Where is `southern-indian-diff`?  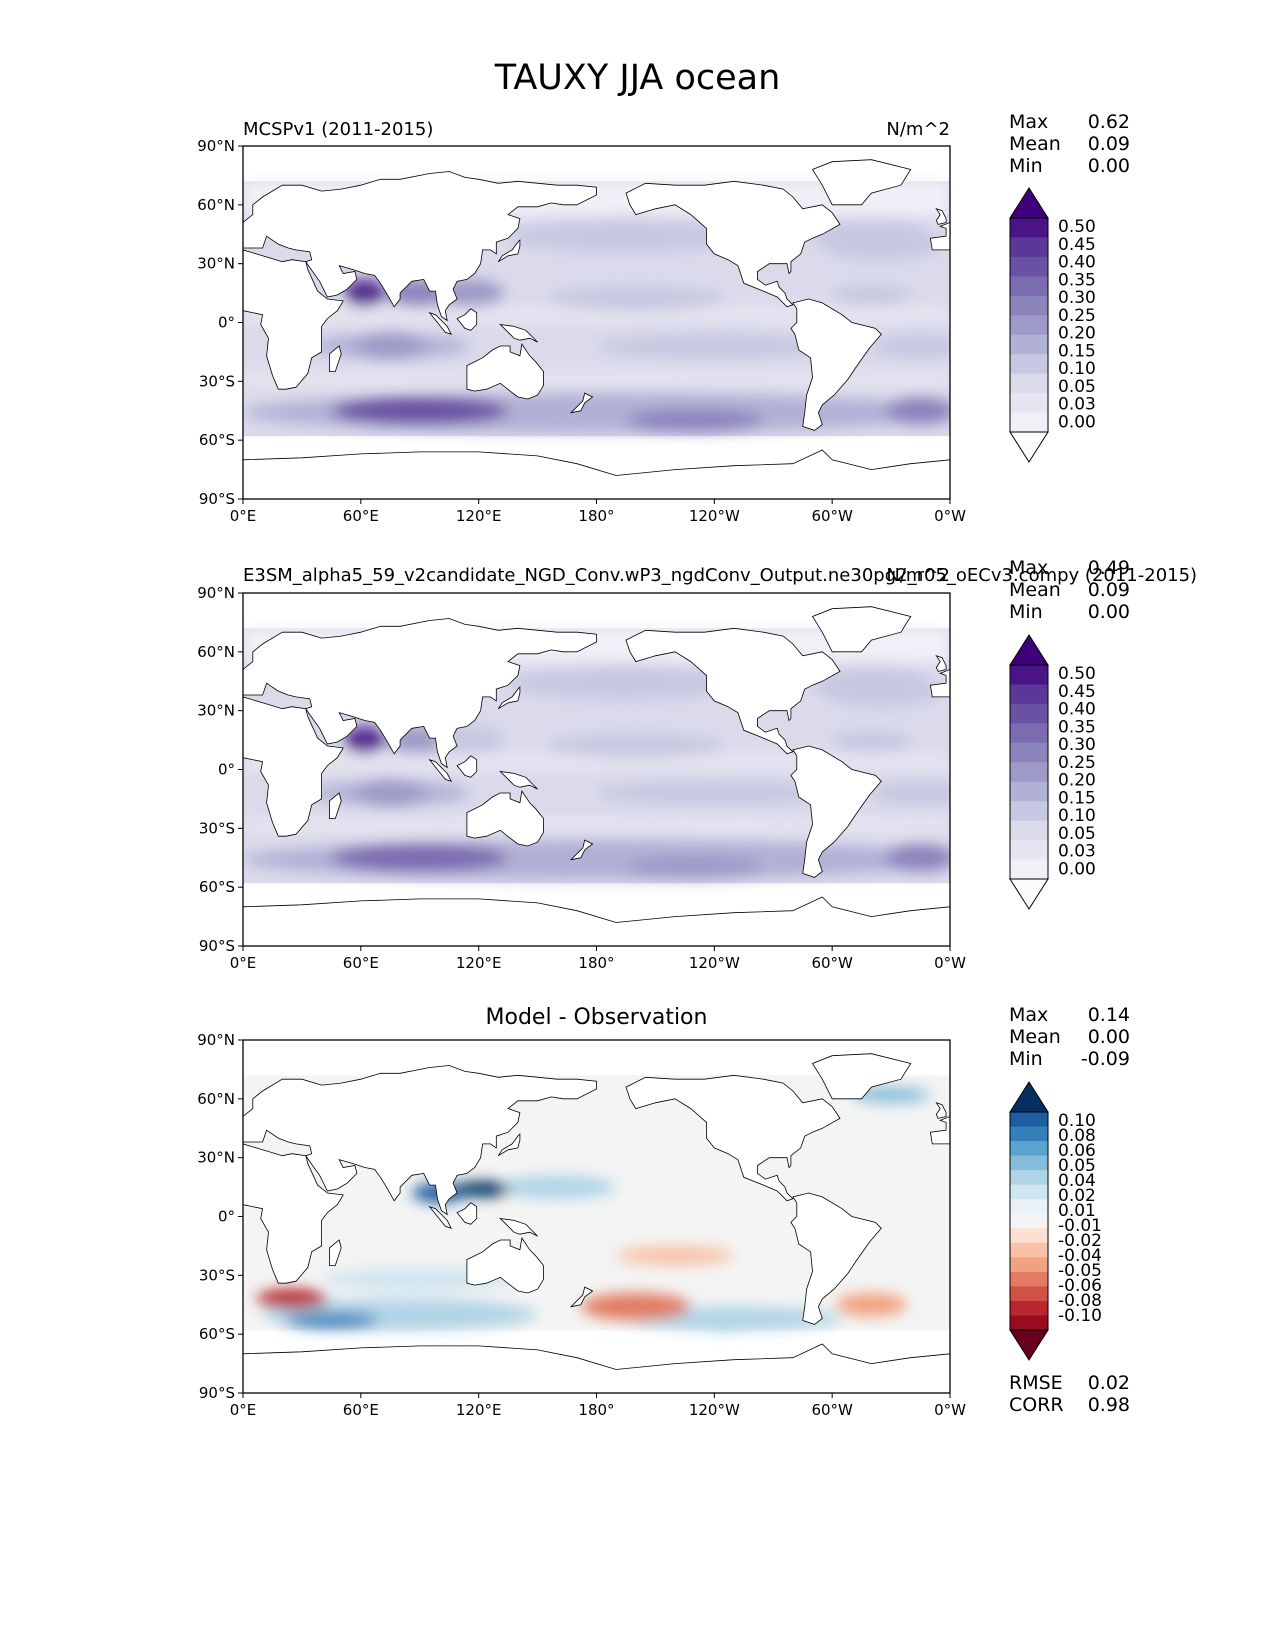 southern-indian-diff is located at coordinates (331, 1320).